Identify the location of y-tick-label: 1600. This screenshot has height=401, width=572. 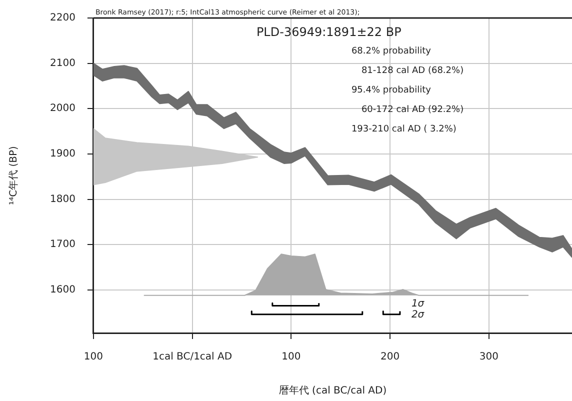
(63, 290).